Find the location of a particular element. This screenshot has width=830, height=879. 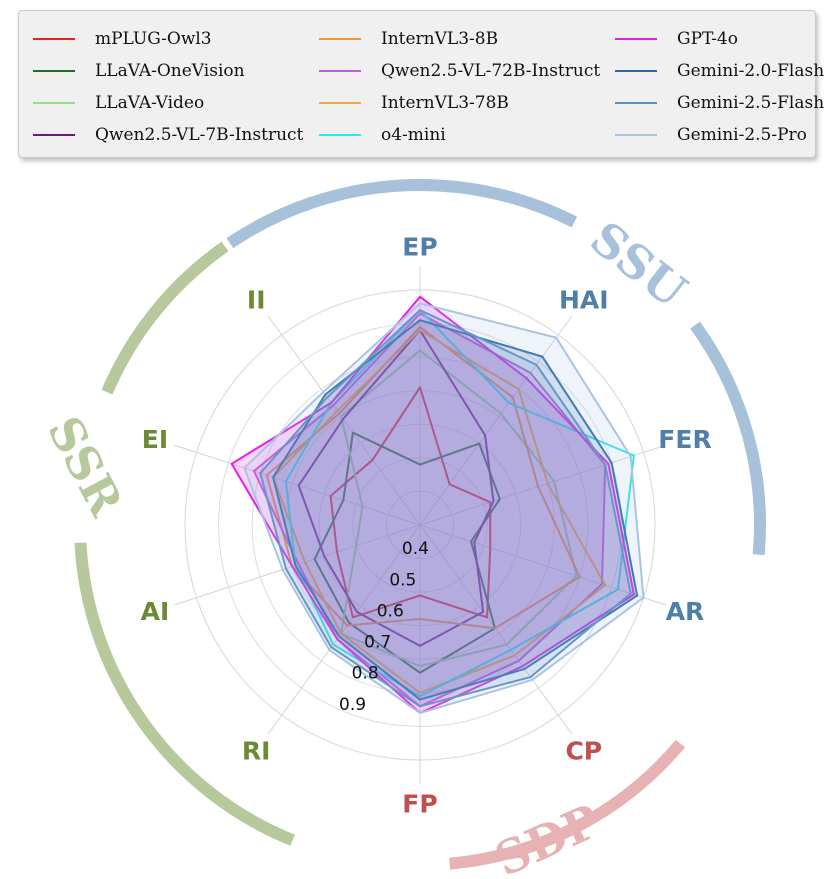

legend-label: GPT-4o is located at coordinates (707, 39).